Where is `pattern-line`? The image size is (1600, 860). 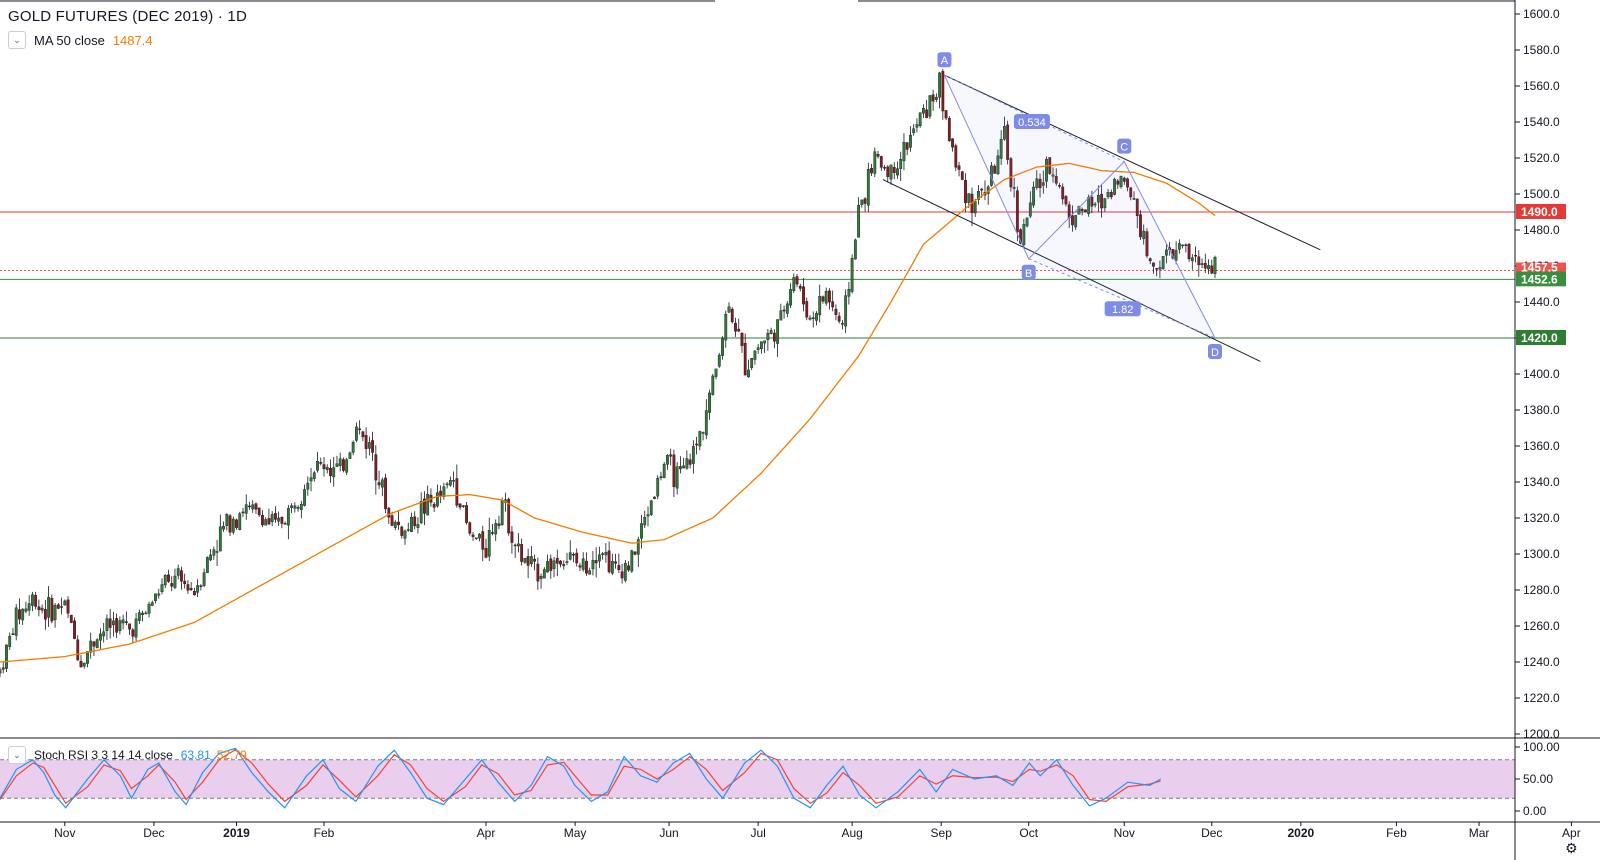
pattern-line is located at coordinates (1080, 206).